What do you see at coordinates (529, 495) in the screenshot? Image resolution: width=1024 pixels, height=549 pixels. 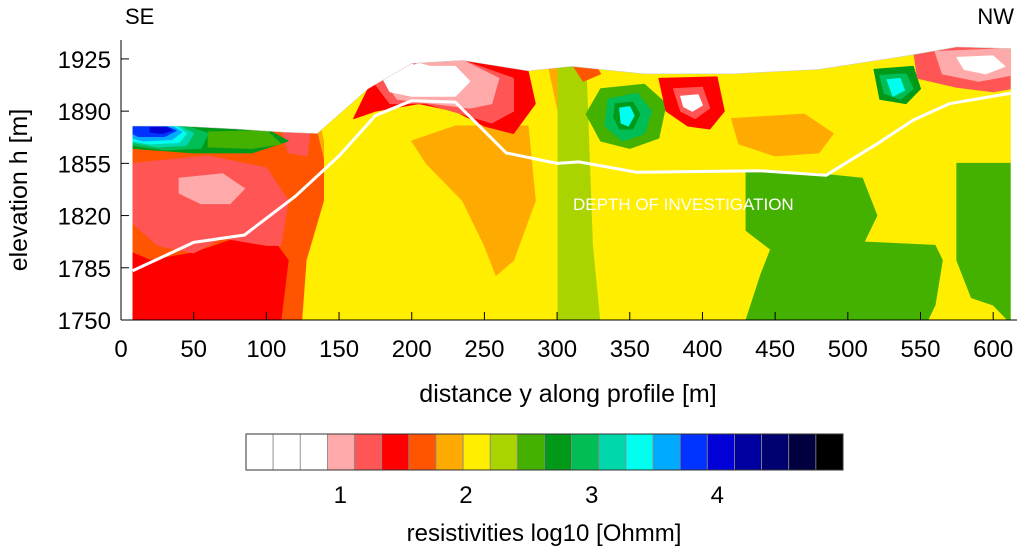 I see `colorbar-ticks: 1 2 3 4` at bounding box center [529, 495].